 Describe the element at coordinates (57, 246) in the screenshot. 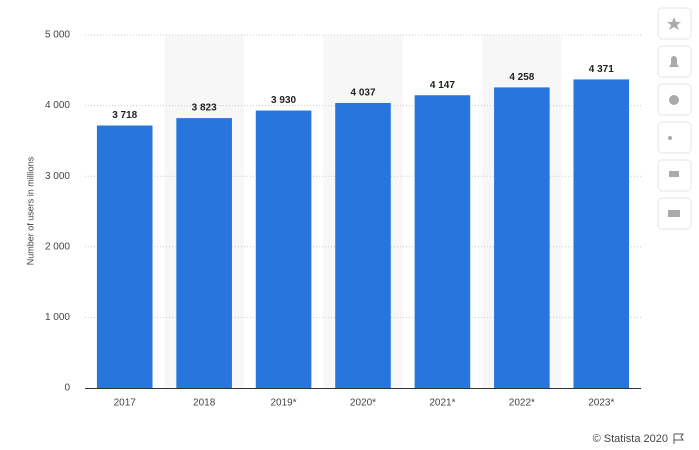

I see `y-tick-label: 2 000` at that location.